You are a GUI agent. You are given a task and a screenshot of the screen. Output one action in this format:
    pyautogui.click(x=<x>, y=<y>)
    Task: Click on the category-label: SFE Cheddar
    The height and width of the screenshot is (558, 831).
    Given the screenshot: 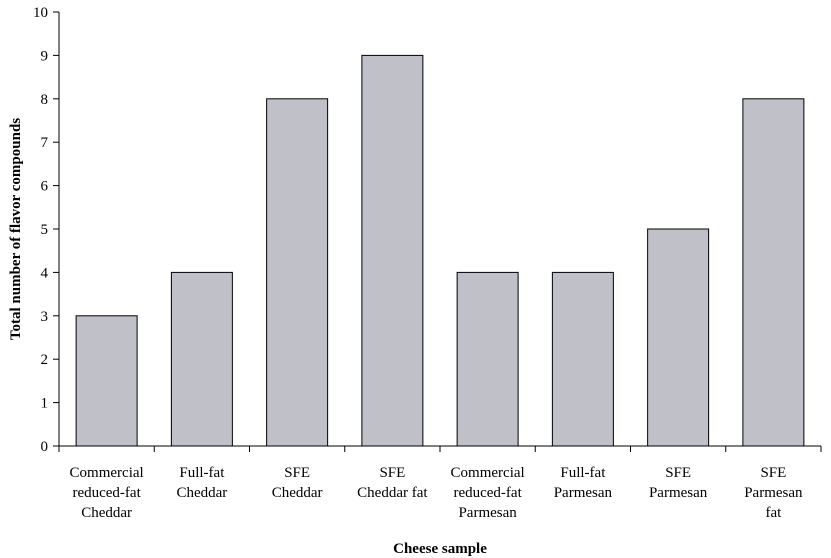 What is the action you would take?
    pyautogui.click(x=297, y=483)
    